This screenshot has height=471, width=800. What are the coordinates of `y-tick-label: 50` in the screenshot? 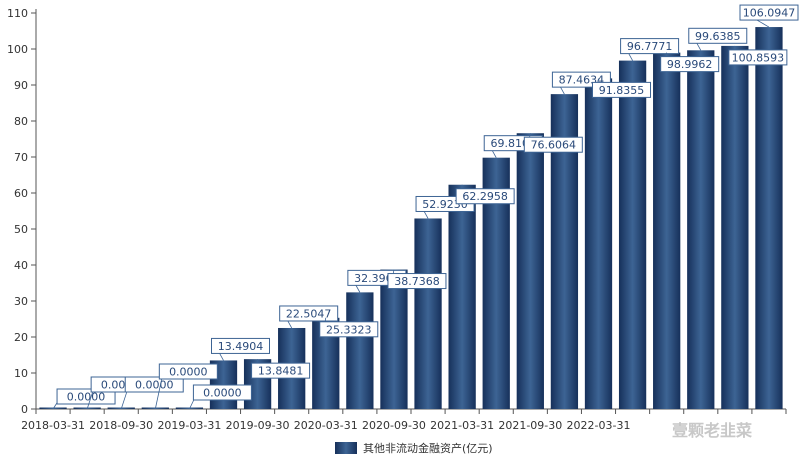 It's located at (21, 229).